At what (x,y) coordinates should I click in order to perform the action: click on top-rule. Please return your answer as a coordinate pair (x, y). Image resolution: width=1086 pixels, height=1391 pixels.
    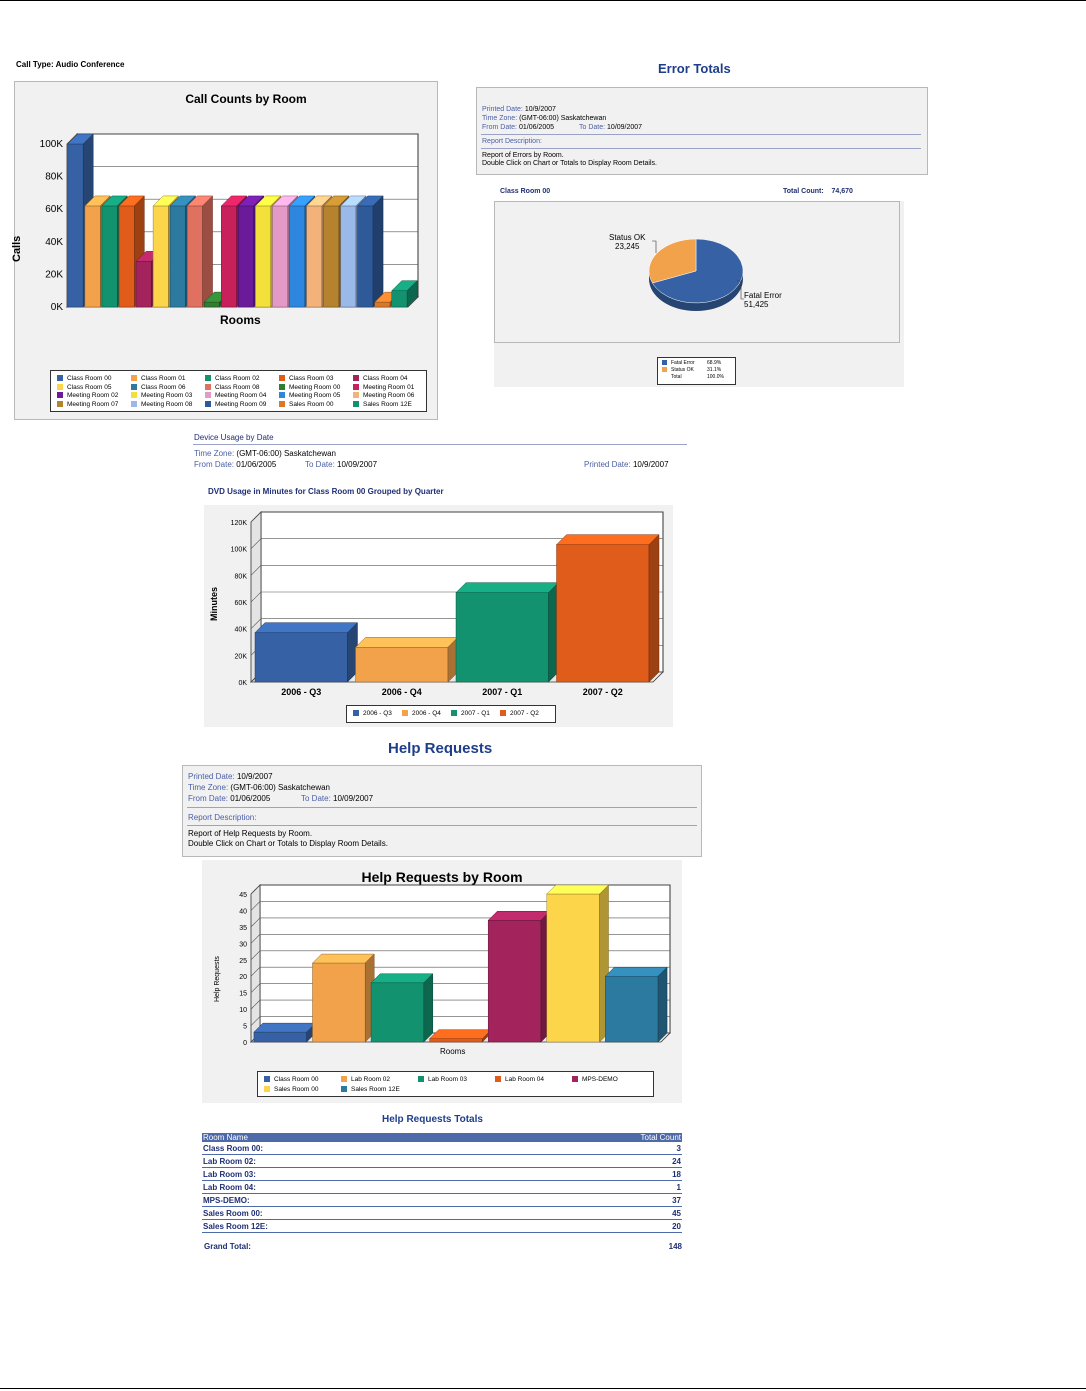
    Looking at the image, I should click on (543, 0).